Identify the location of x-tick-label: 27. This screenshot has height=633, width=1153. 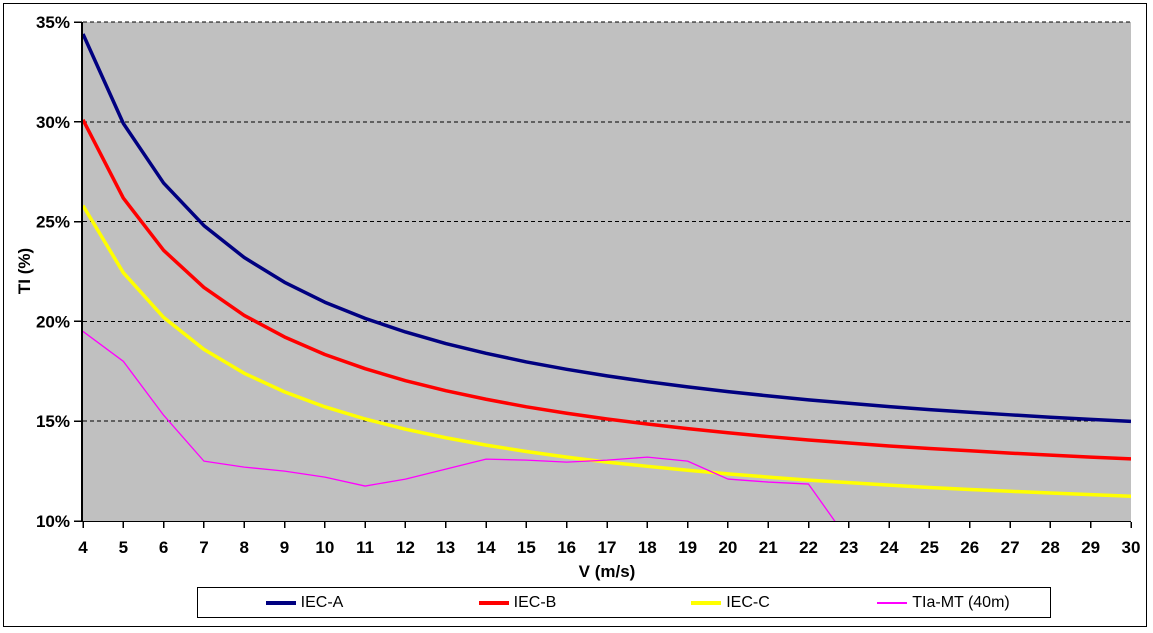
(1010, 547).